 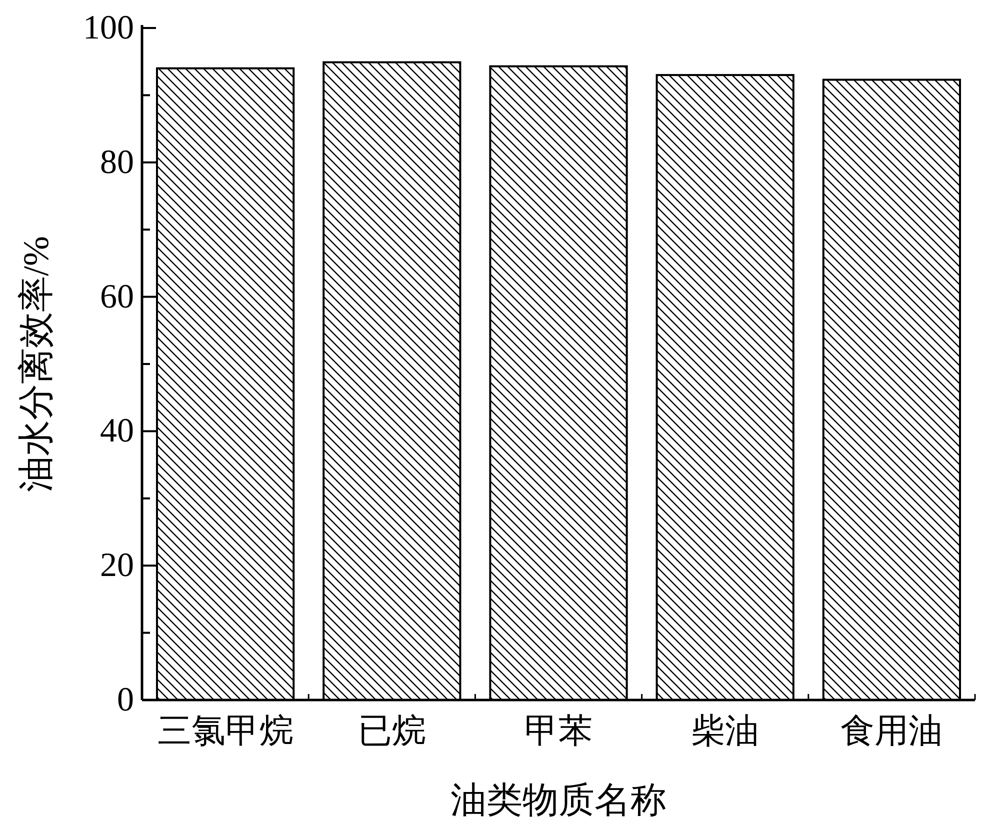 What do you see at coordinates (558, 800) in the screenshot?
I see `x-axis-title: 油类物质名称` at bounding box center [558, 800].